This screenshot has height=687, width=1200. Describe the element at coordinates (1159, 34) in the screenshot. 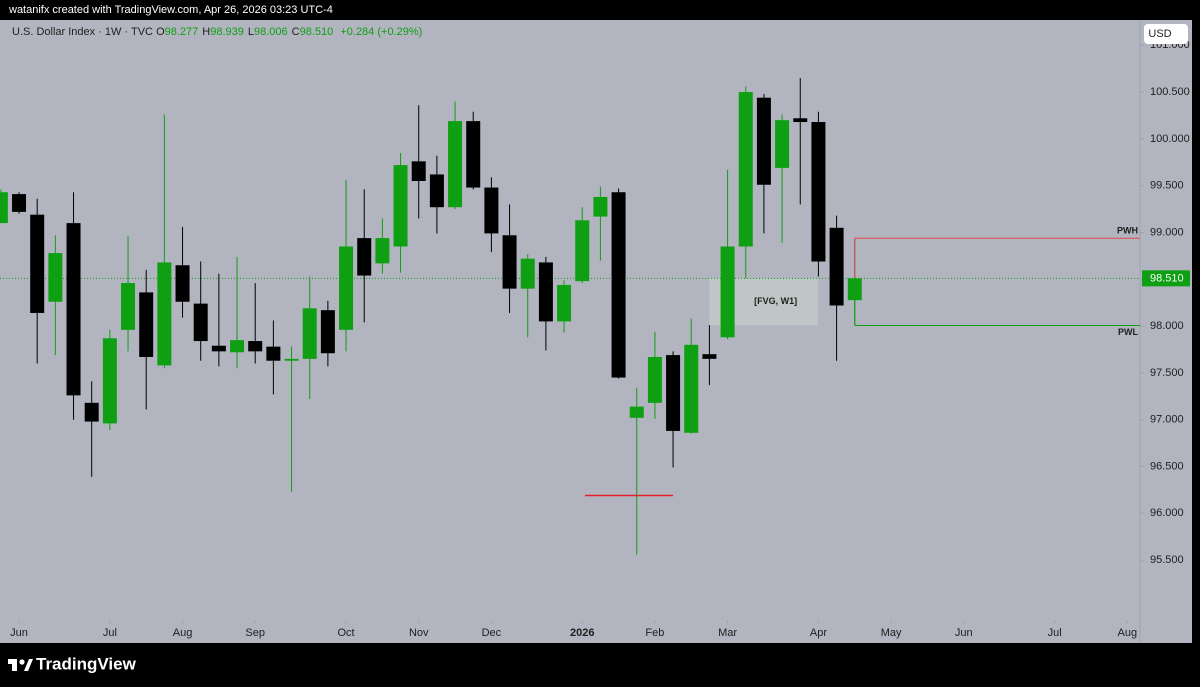

I see `currency: USD` at that location.